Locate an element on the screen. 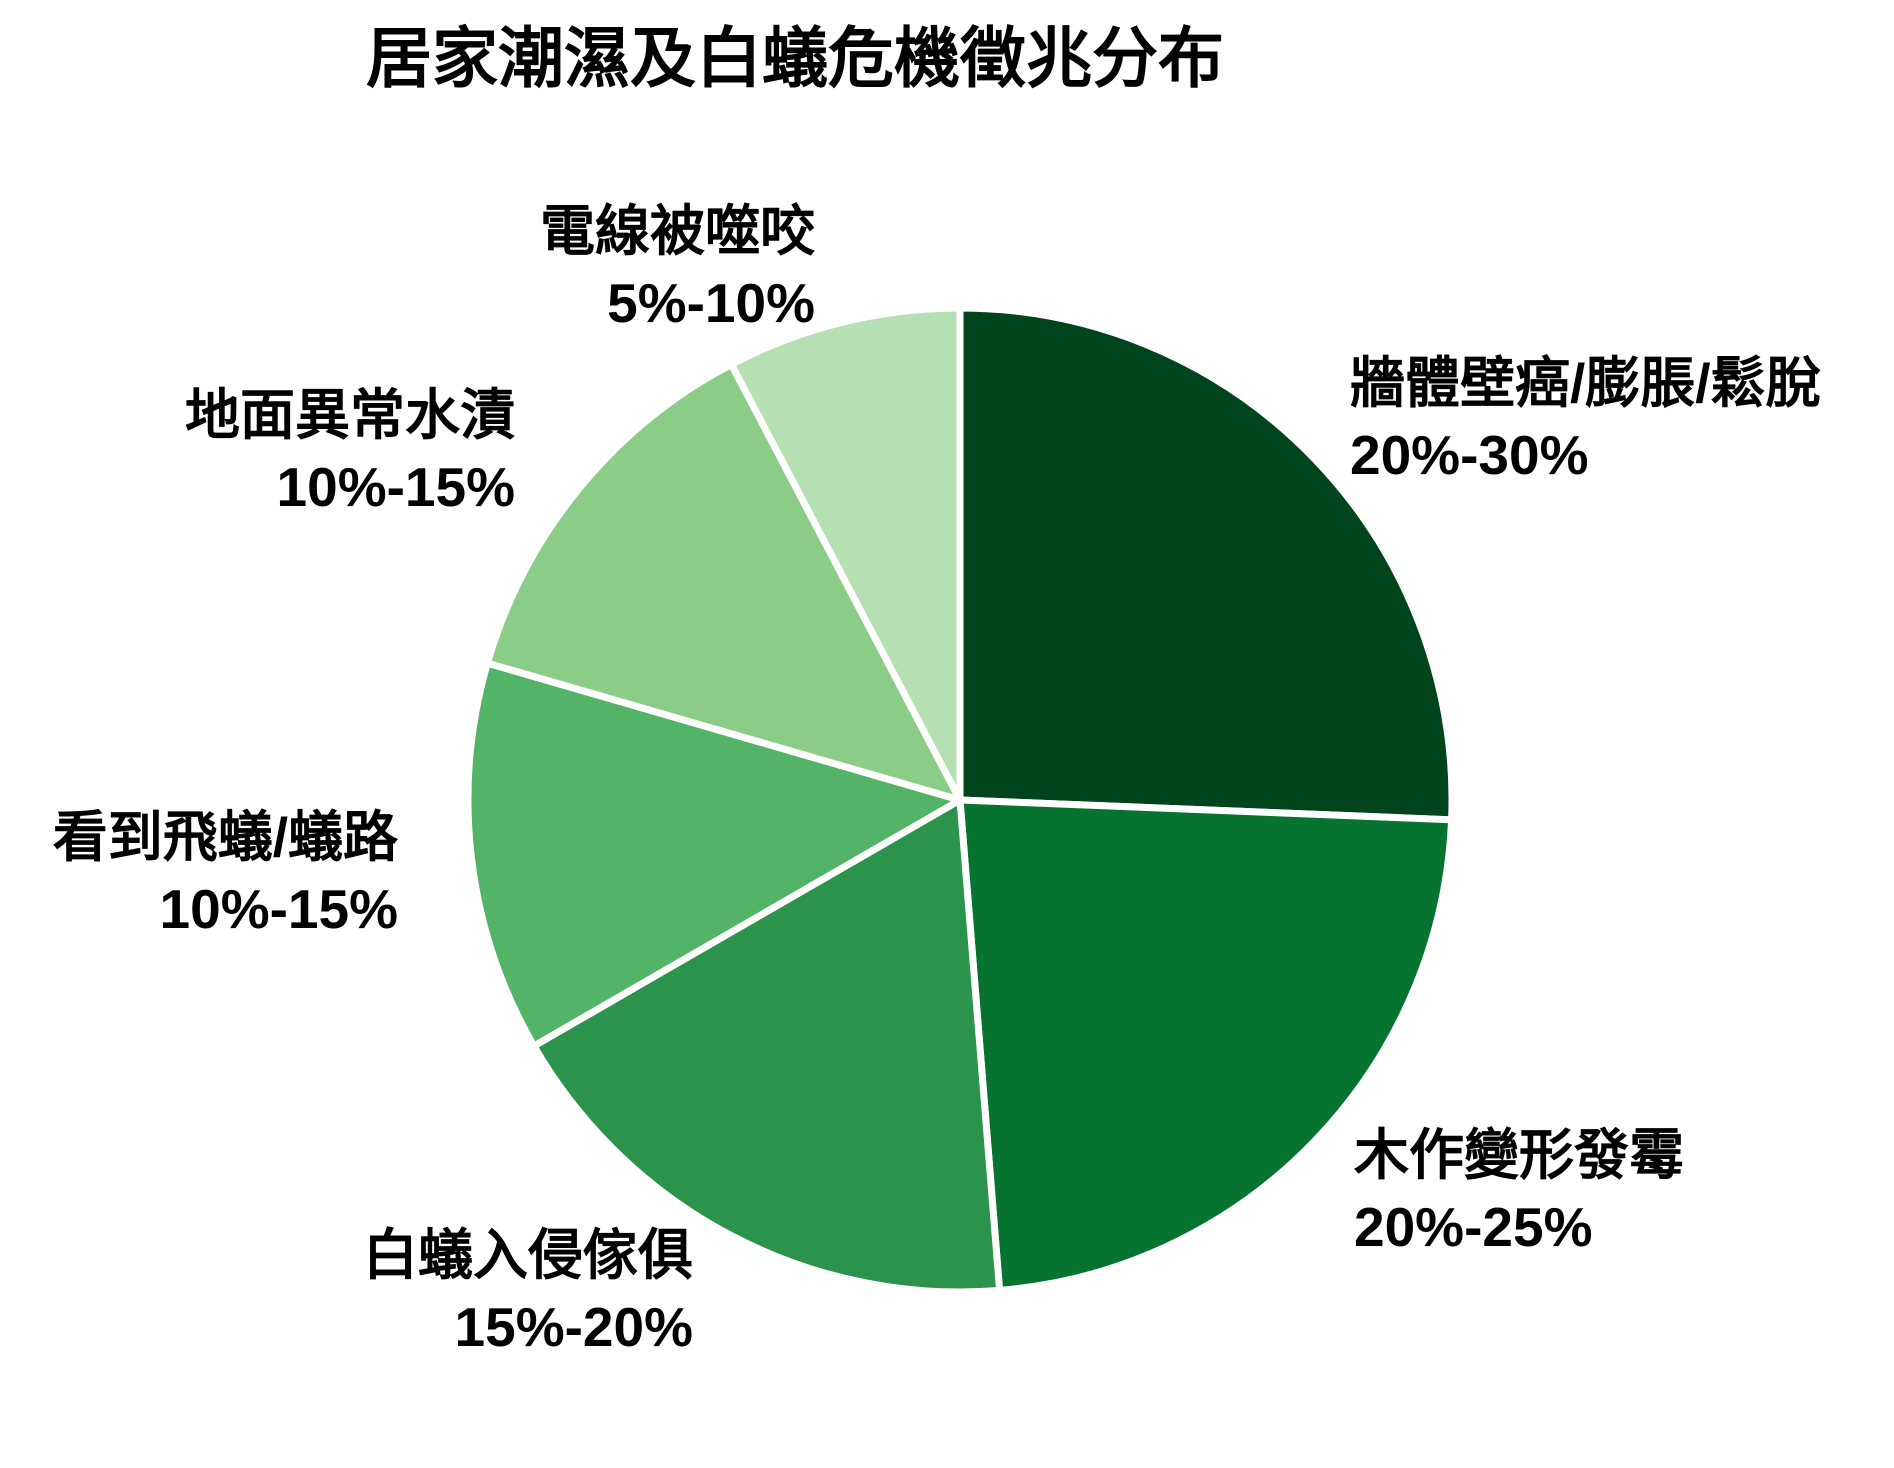  slice-label-flying-ants: 看到飛蟻/蟻路 10%-15% is located at coordinates (225, 873).